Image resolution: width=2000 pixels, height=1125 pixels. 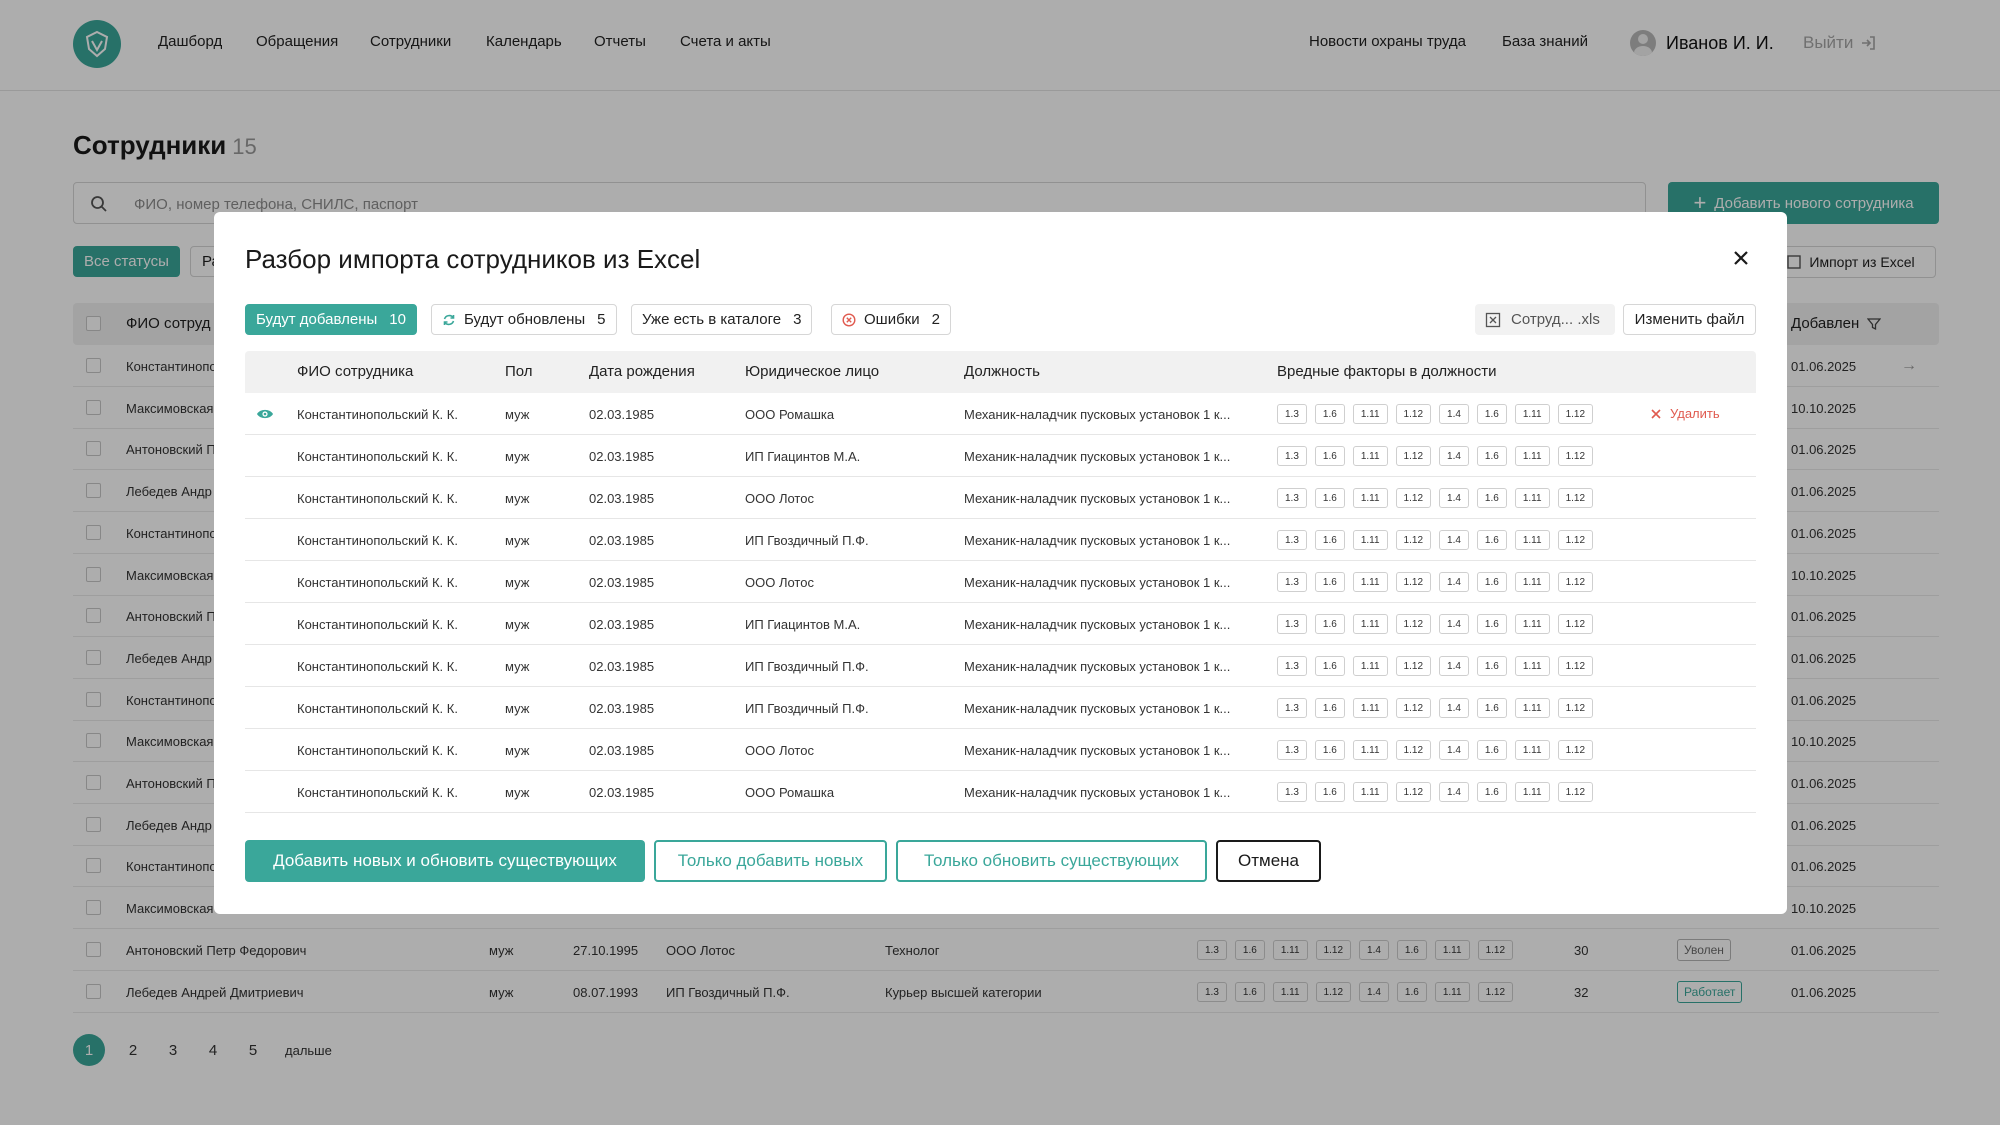 I want to click on eye-icon, so click(x=265, y=415).